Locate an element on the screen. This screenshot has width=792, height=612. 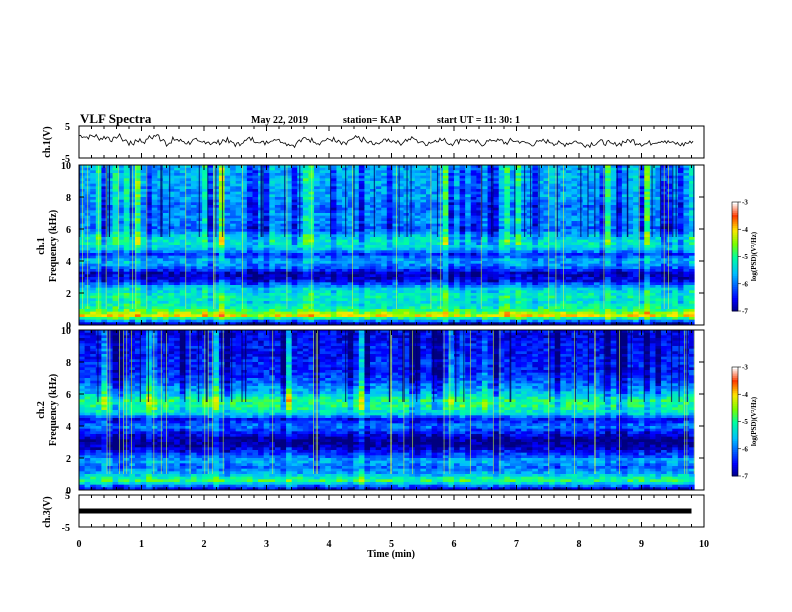
ch2-spectrogram-ytick-label: 4 is located at coordinates (68, 427).